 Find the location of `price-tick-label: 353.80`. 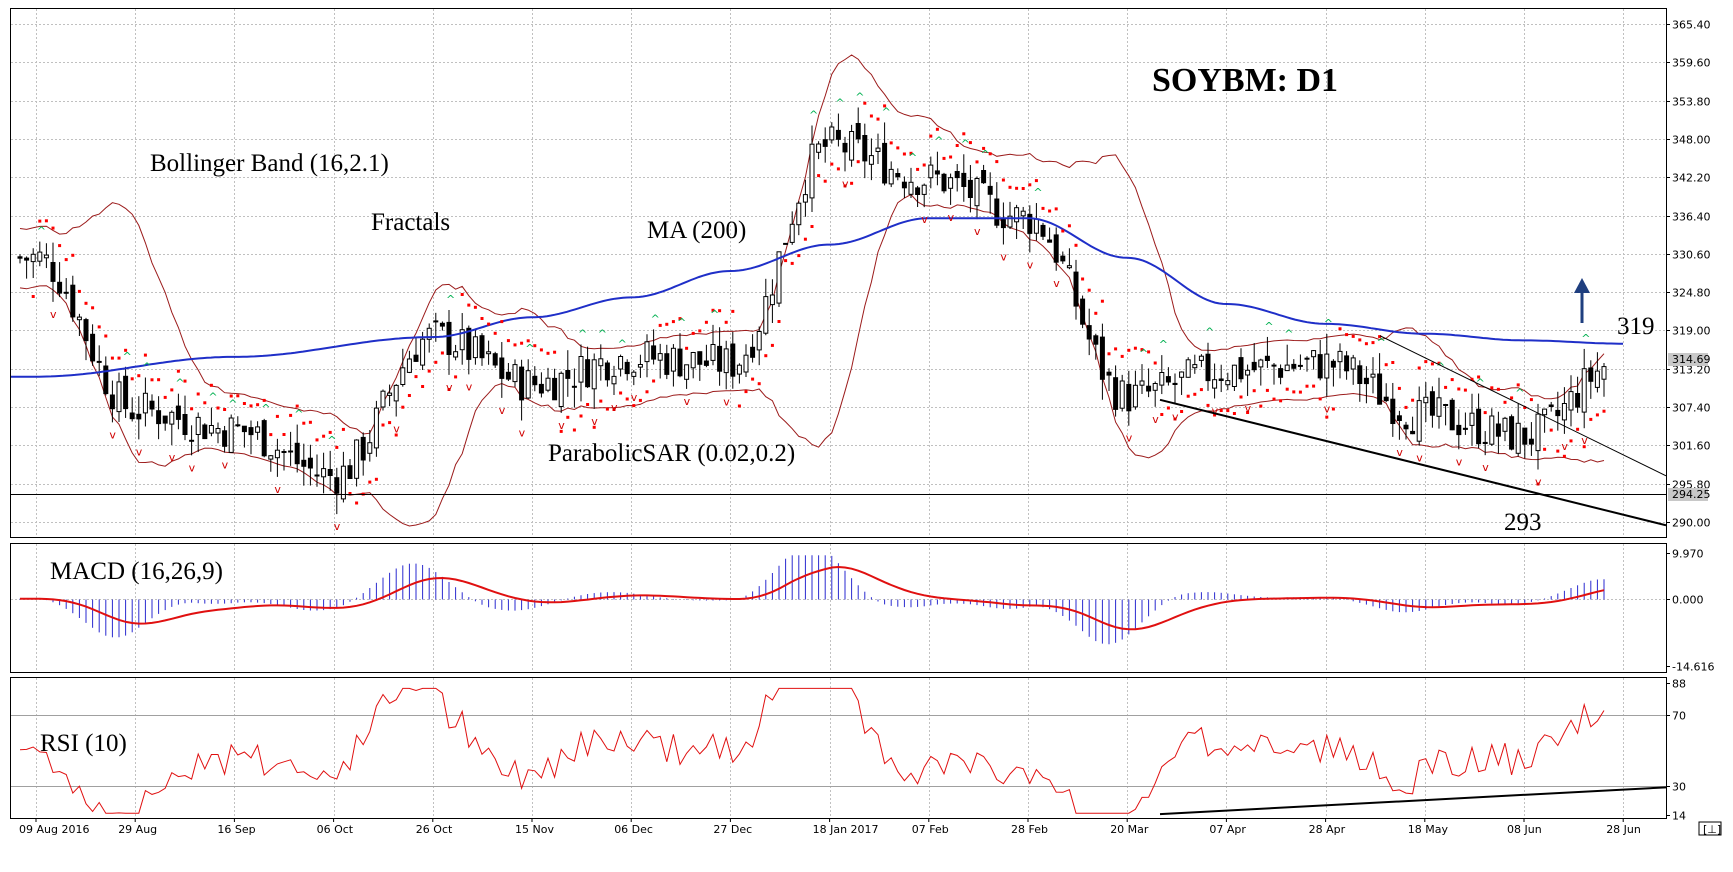

price-tick-label: 353.80 is located at coordinates (1691, 102).